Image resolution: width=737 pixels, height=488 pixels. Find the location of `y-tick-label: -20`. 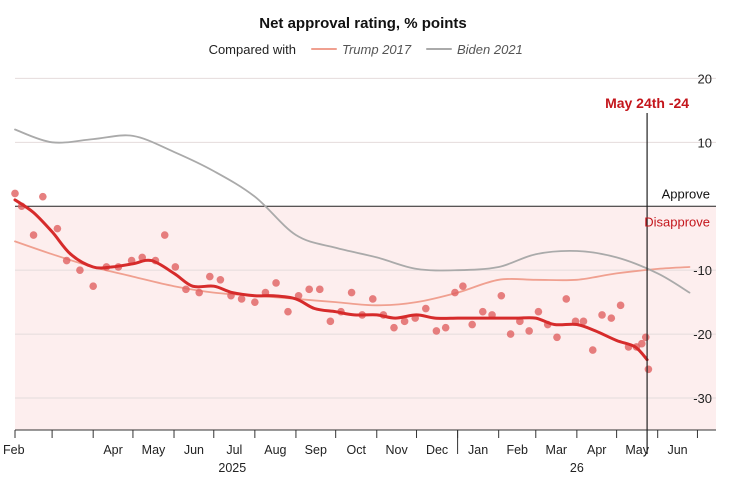

y-tick-label: -20 is located at coordinates (702, 334).